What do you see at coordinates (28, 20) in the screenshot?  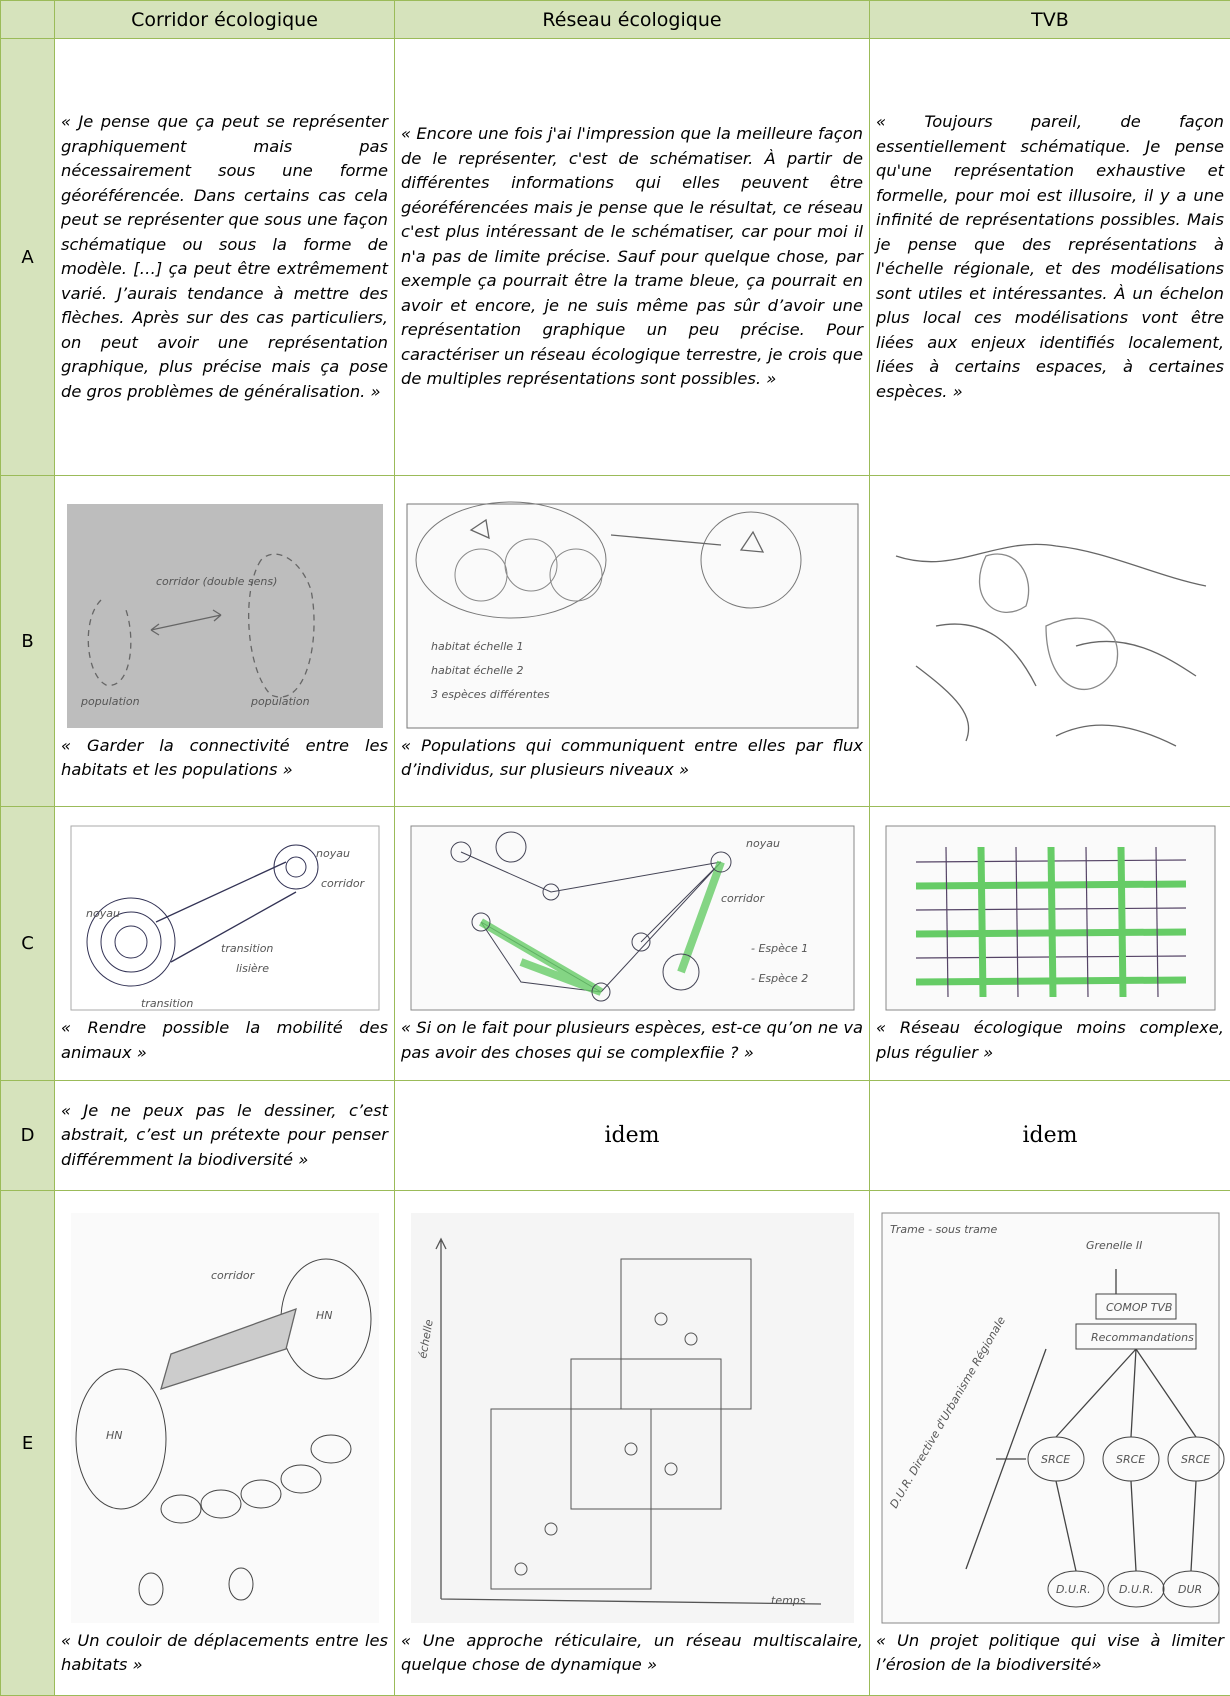 I see `corner-cell` at bounding box center [28, 20].